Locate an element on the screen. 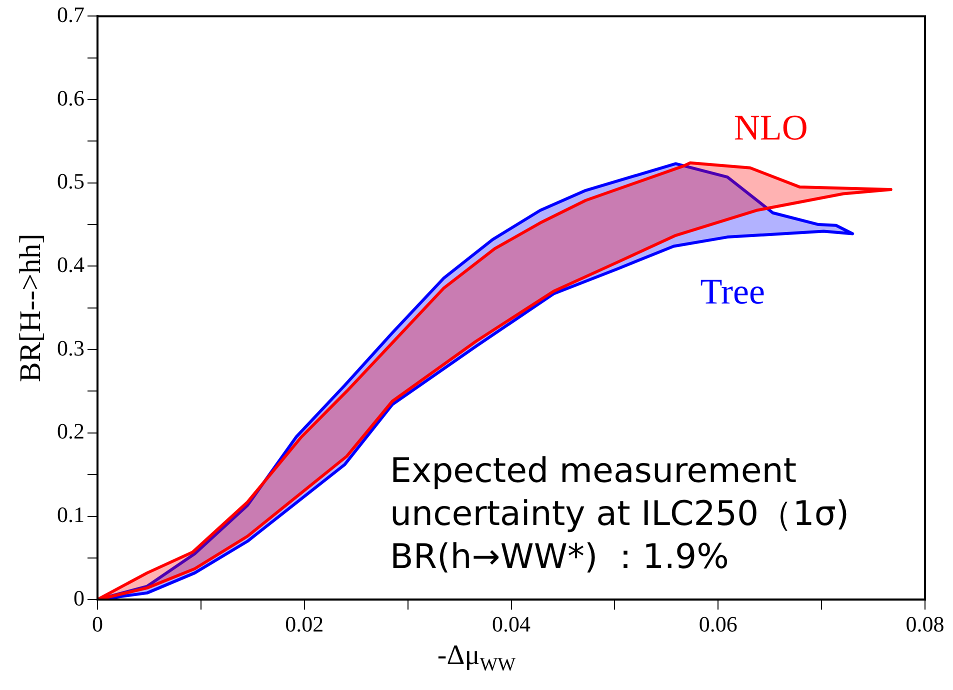 The height and width of the screenshot is (690, 953). series-label: Tree is located at coordinates (732, 292).